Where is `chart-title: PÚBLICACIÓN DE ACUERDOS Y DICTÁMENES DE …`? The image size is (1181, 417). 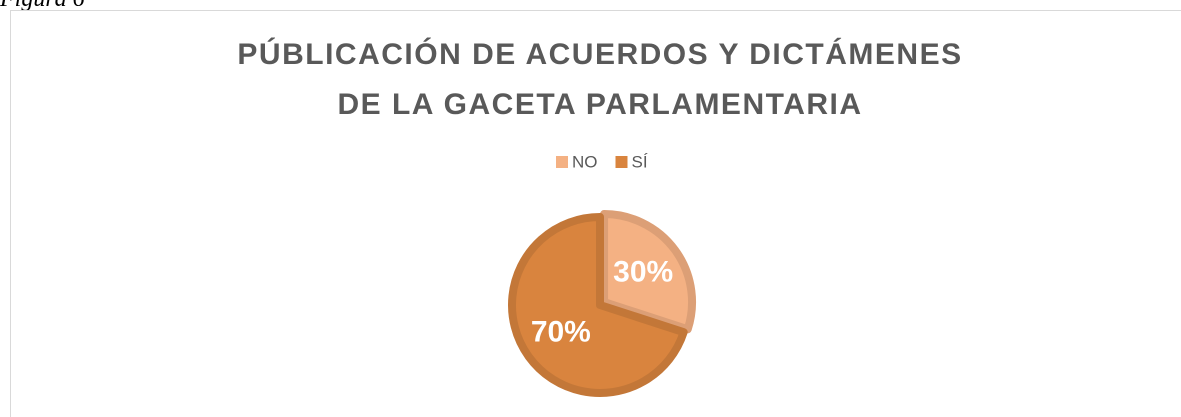
chart-title: PÚBLICACIÓN DE ACUERDOS Y DICTÁMENES DE … is located at coordinates (600, 79).